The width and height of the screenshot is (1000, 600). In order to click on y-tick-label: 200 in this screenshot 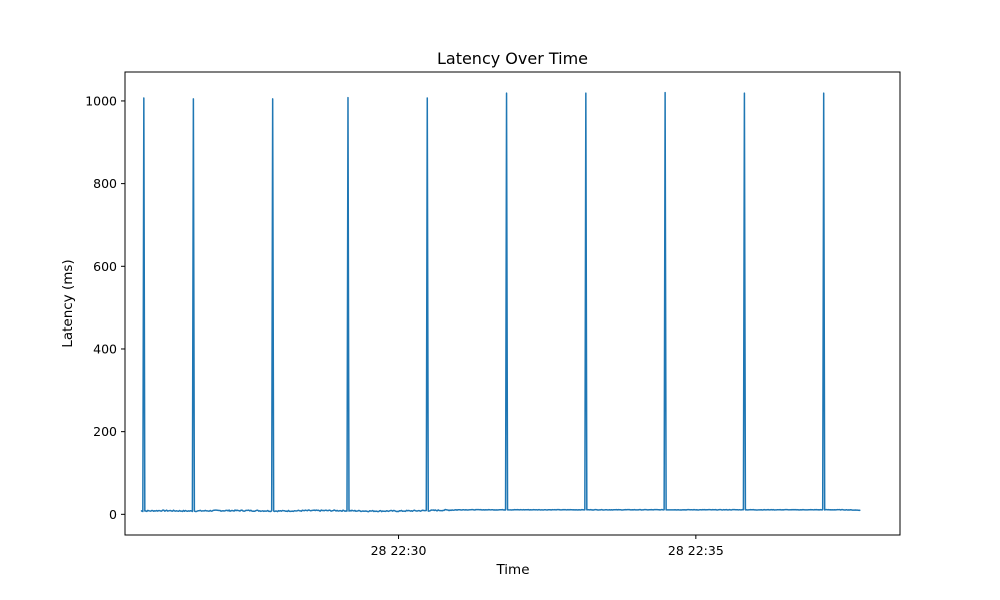, I will do `click(105, 431)`.